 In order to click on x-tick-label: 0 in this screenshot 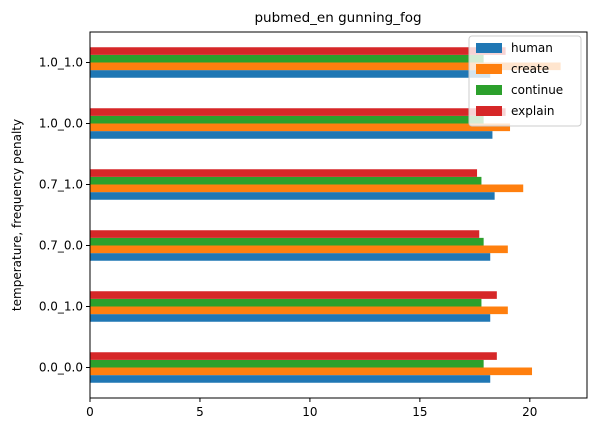, I will do `click(90, 412)`.